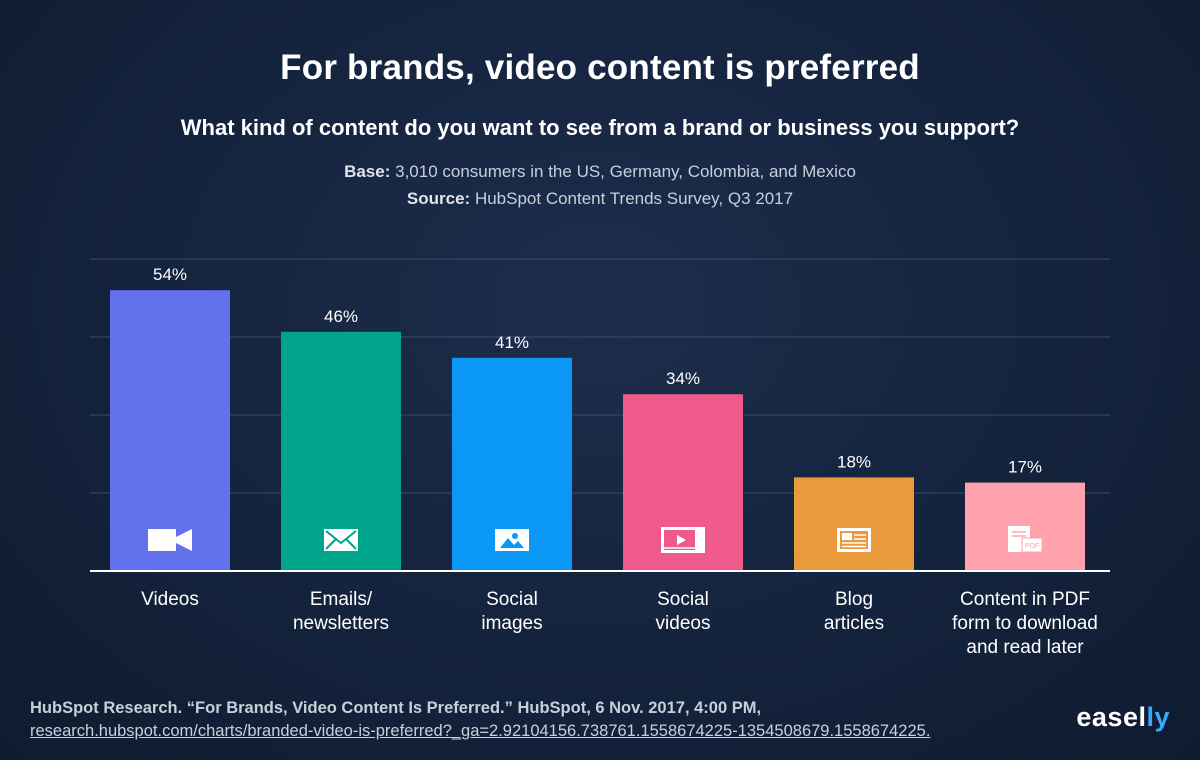 This screenshot has width=1200, height=760. What do you see at coordinates (854, 611) in the screenshot?
I see `category-label: Blog articles` at bounding box center [854, 611].